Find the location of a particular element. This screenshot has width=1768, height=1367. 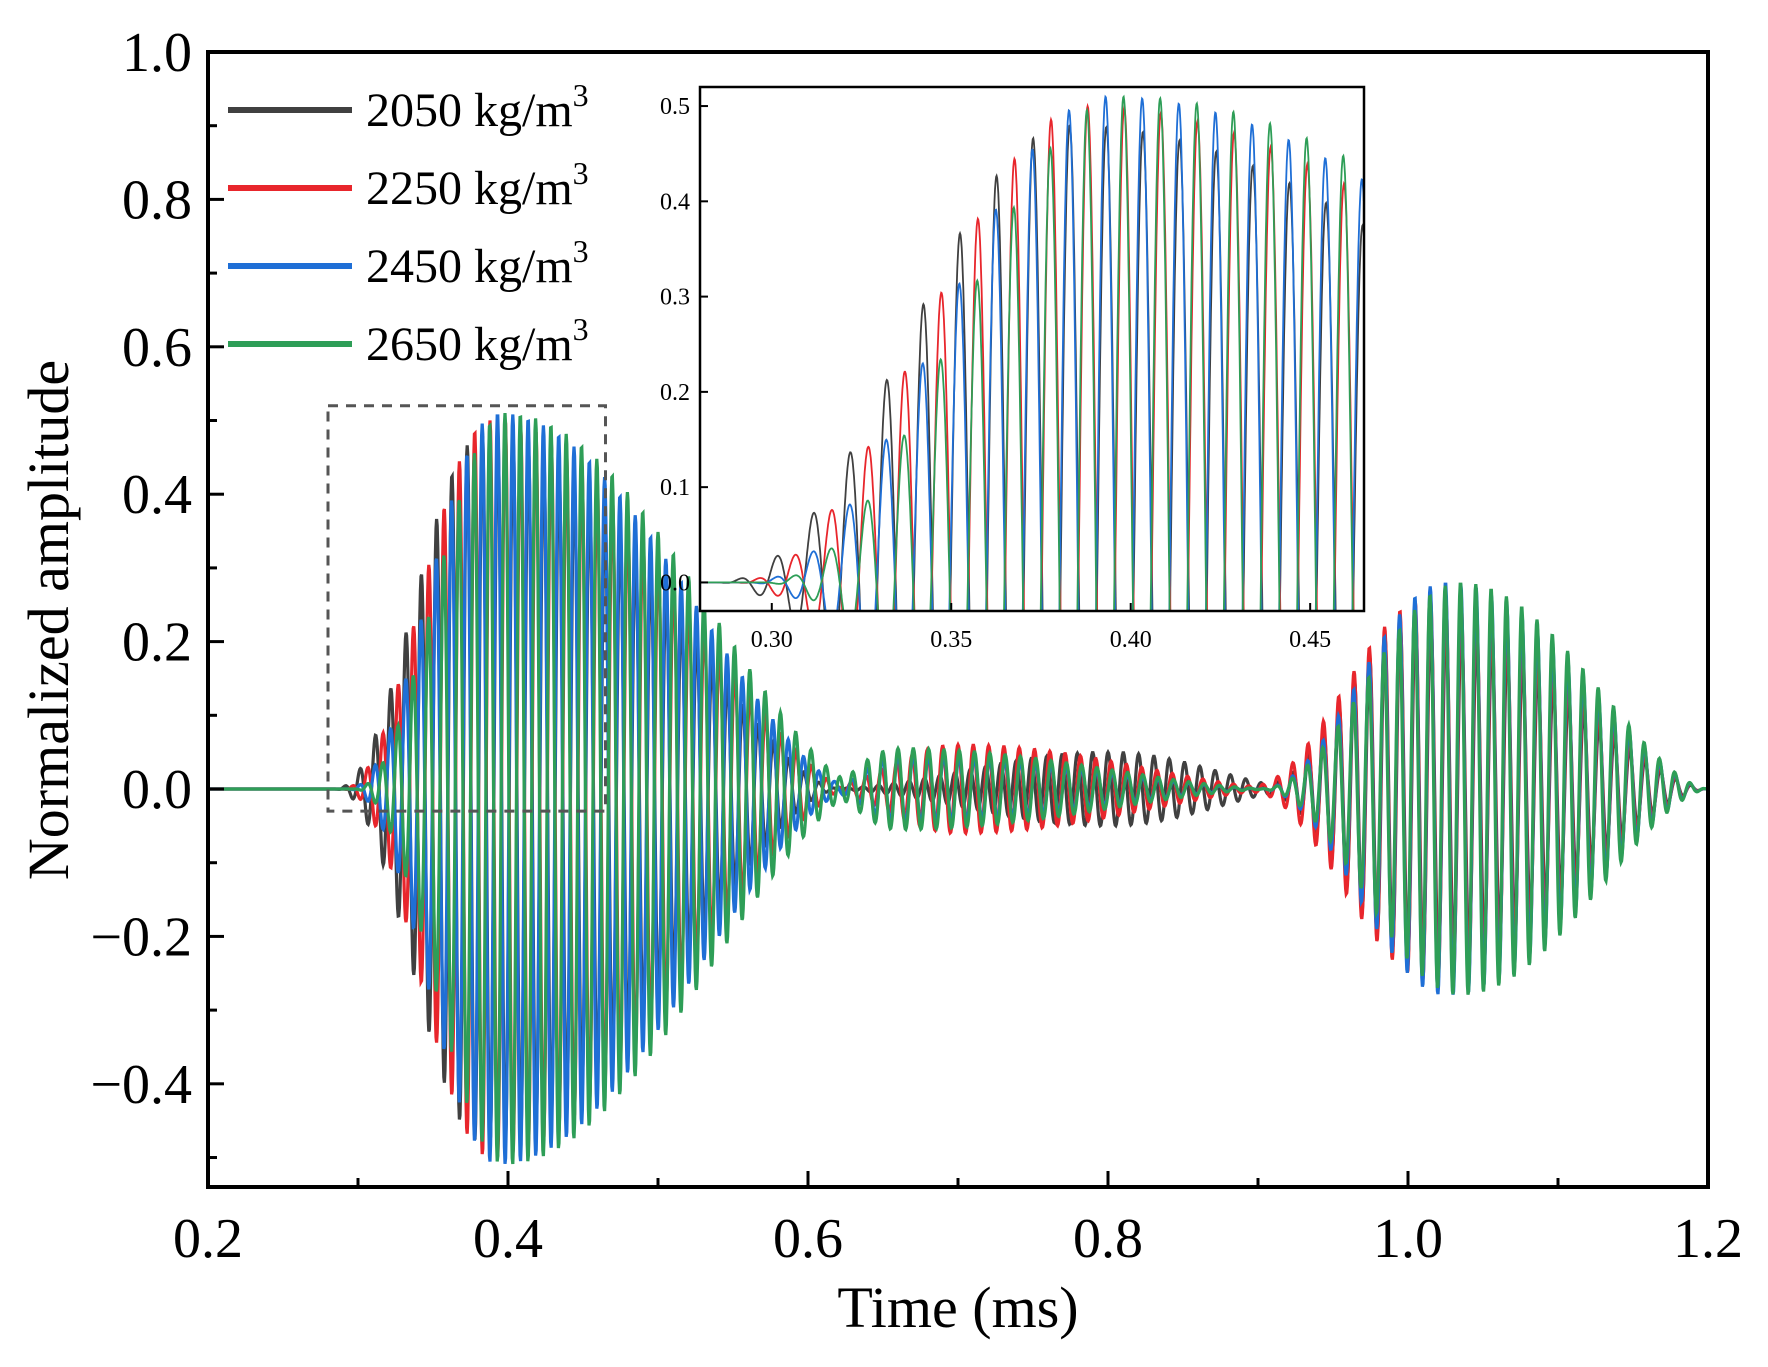

y-tick-label: 0.8 is located at coordinates (157, 200).